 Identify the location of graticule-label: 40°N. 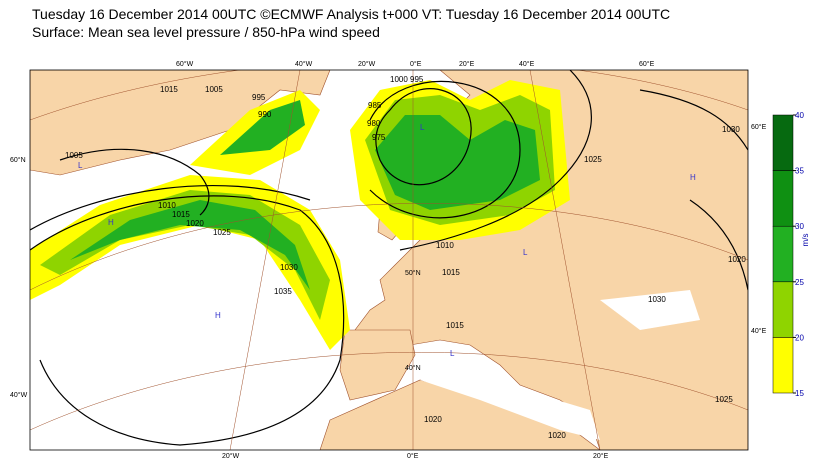
(413, 368).